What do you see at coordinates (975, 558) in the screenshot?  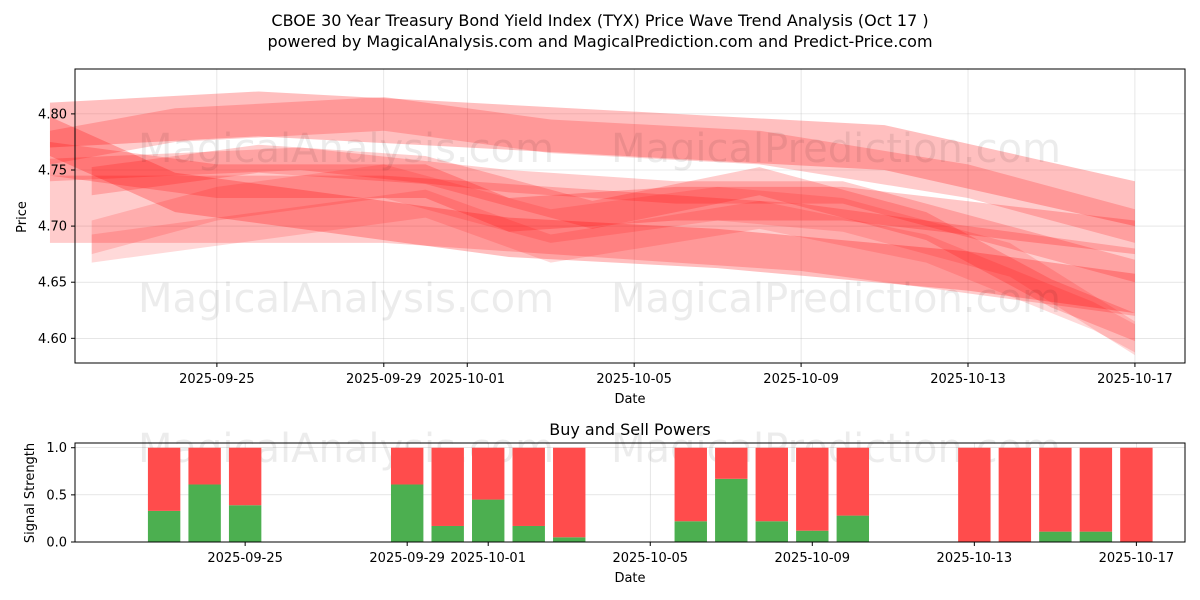 I see `buy-sell-x-tick-label: 2025-10-13` at bounding box center [975, 558].